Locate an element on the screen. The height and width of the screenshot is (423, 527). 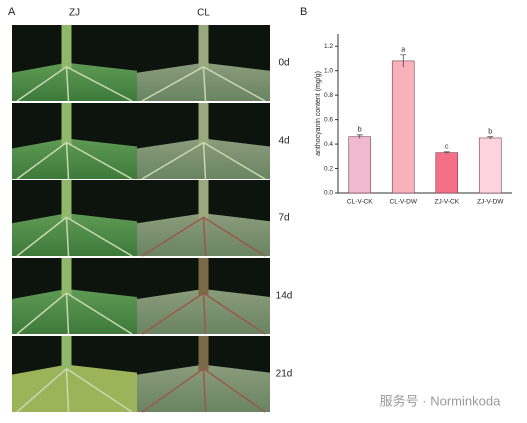
y-tick-label: 0.6 is located at coordinates (328, 119).